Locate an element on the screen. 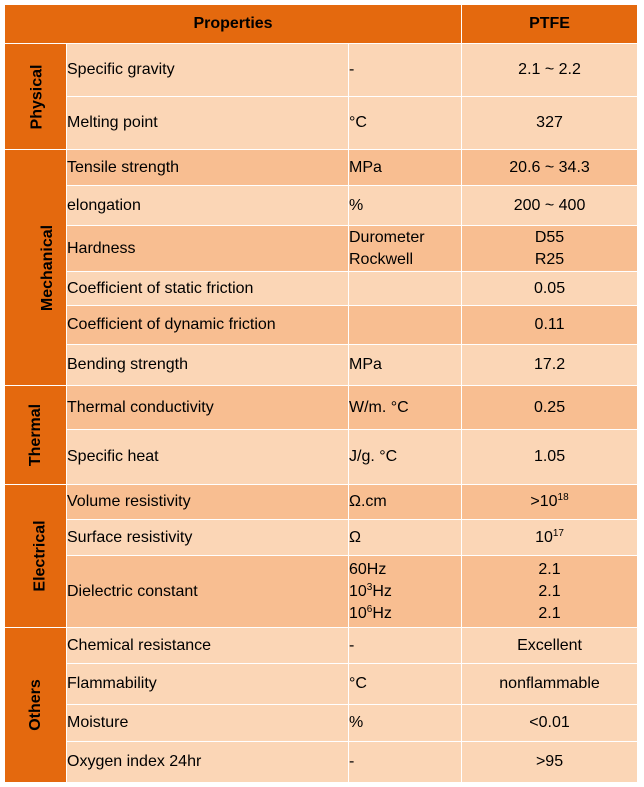 This screenshot has width=644, height=787. group-others: Others is located at coordinates (35, 705).